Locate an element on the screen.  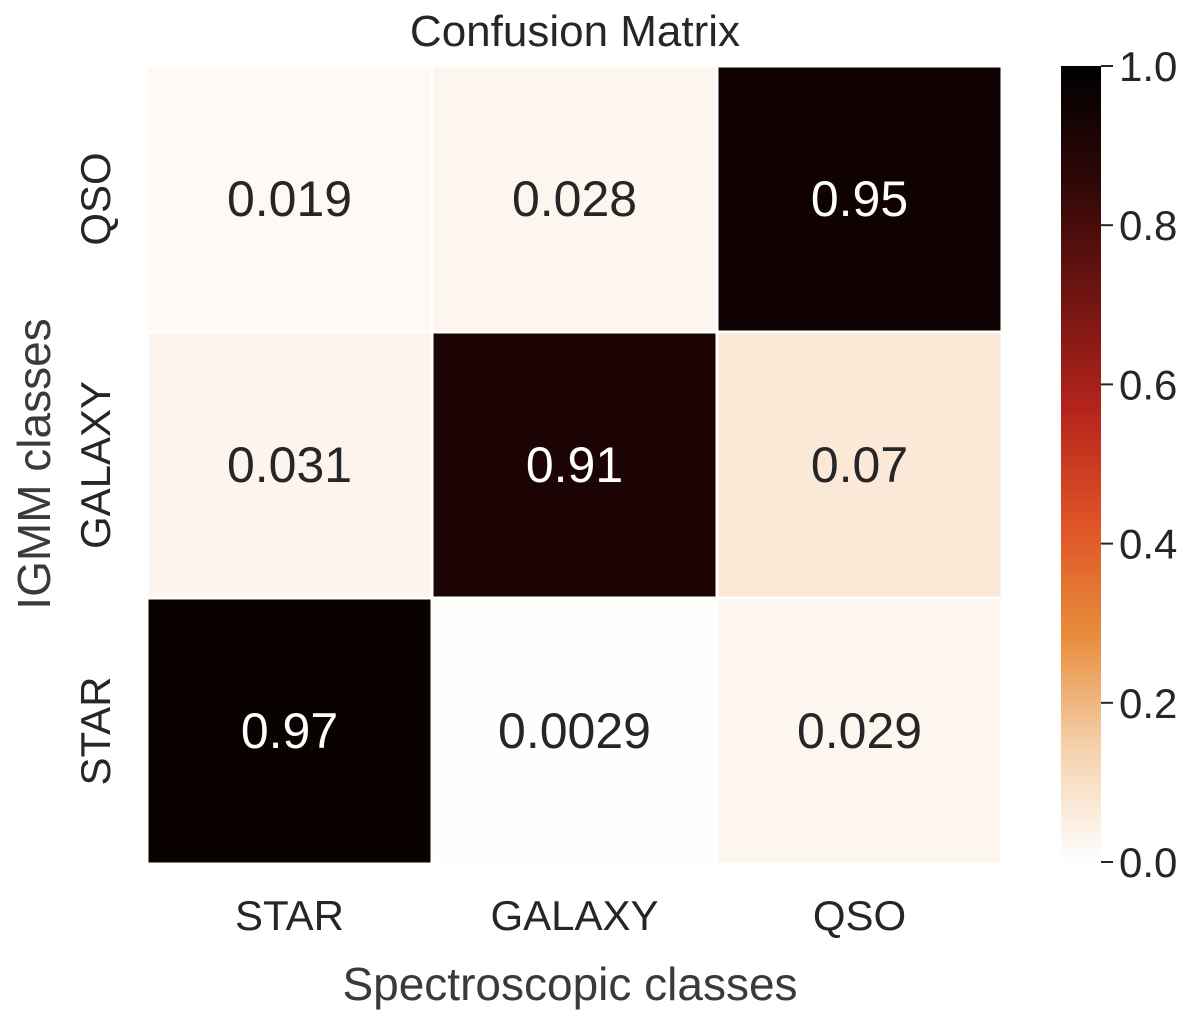
y-tick-labels: QSO GALAXY STAR is located at coordinates (95, 468).